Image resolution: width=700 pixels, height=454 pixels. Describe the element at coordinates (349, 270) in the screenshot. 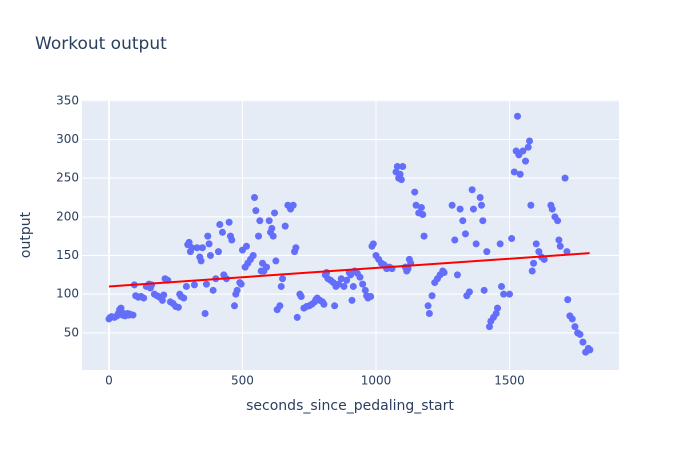

I see `trend-line` at that location.